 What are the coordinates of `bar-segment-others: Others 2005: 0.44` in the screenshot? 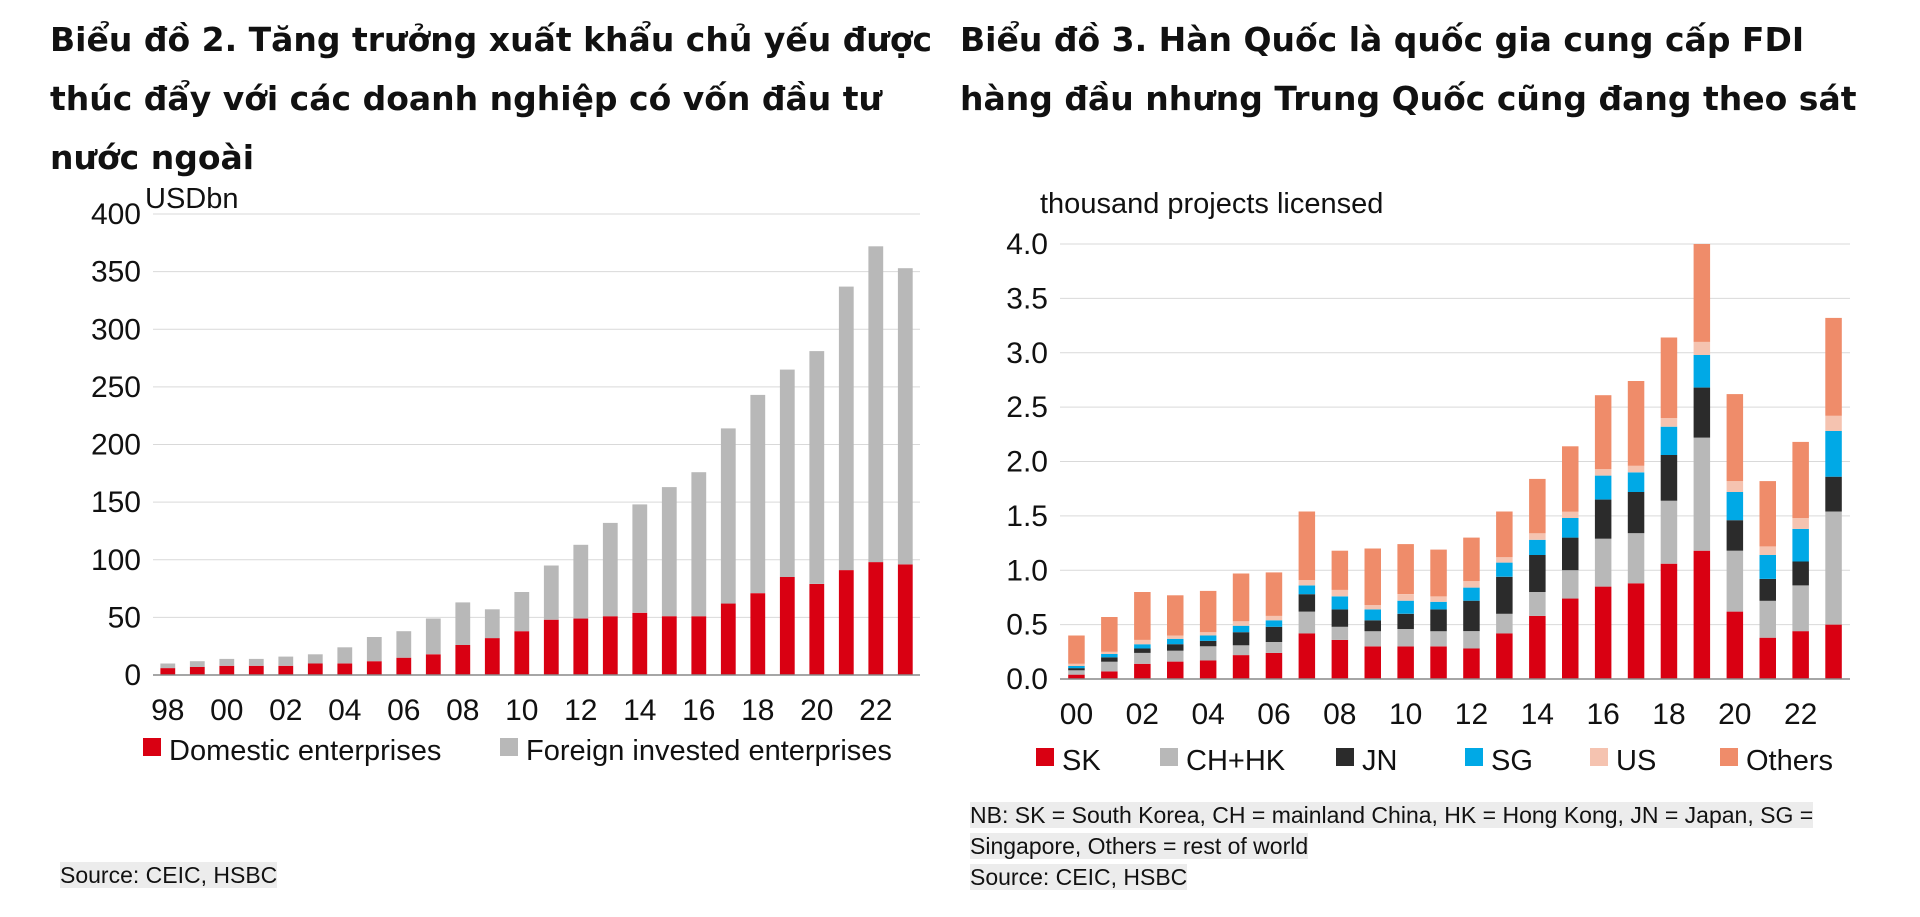 It's located at (1241, 597).